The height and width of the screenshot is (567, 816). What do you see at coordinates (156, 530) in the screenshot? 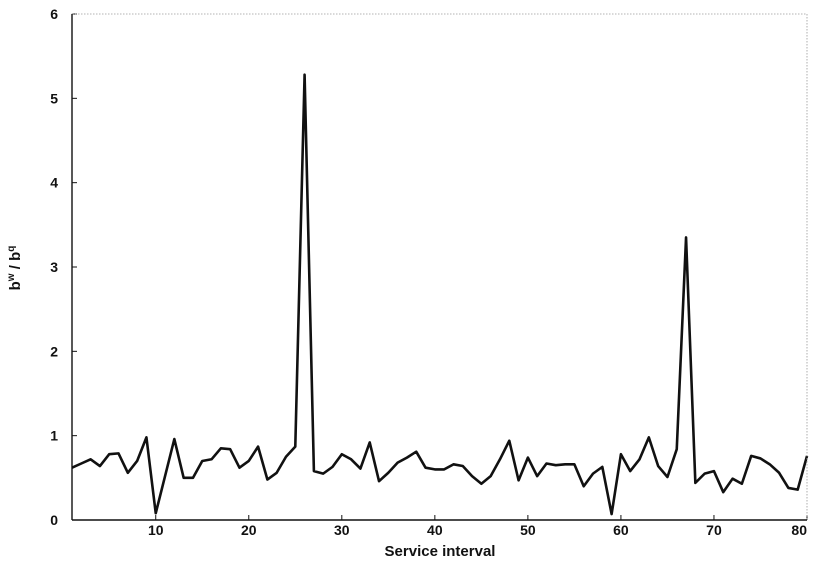
I see `x-tick-label: 10` at bounding box center [156, 530].